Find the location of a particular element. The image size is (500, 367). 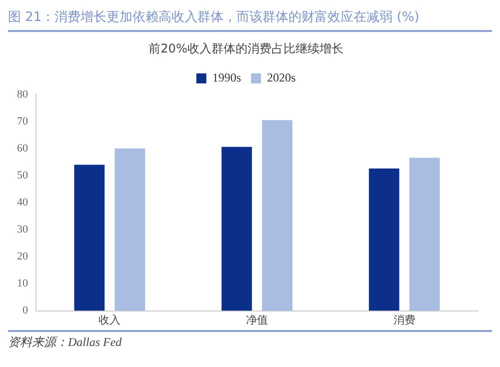

x-tick-label: 消费 is located at coordinates (404, 319).